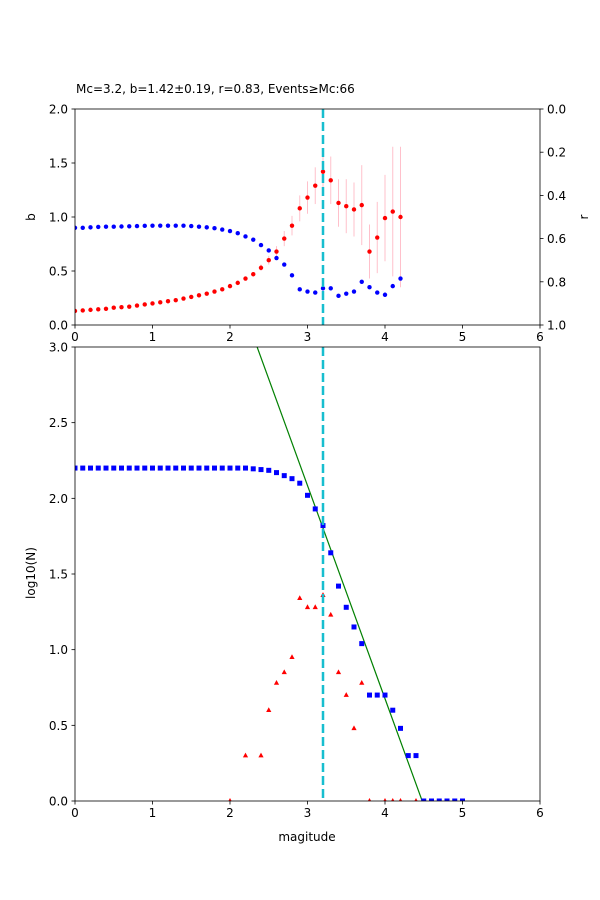 The height and width of the screenshot is (900, 600). I want to click on x-tick-label: 2, so click(230, 337).